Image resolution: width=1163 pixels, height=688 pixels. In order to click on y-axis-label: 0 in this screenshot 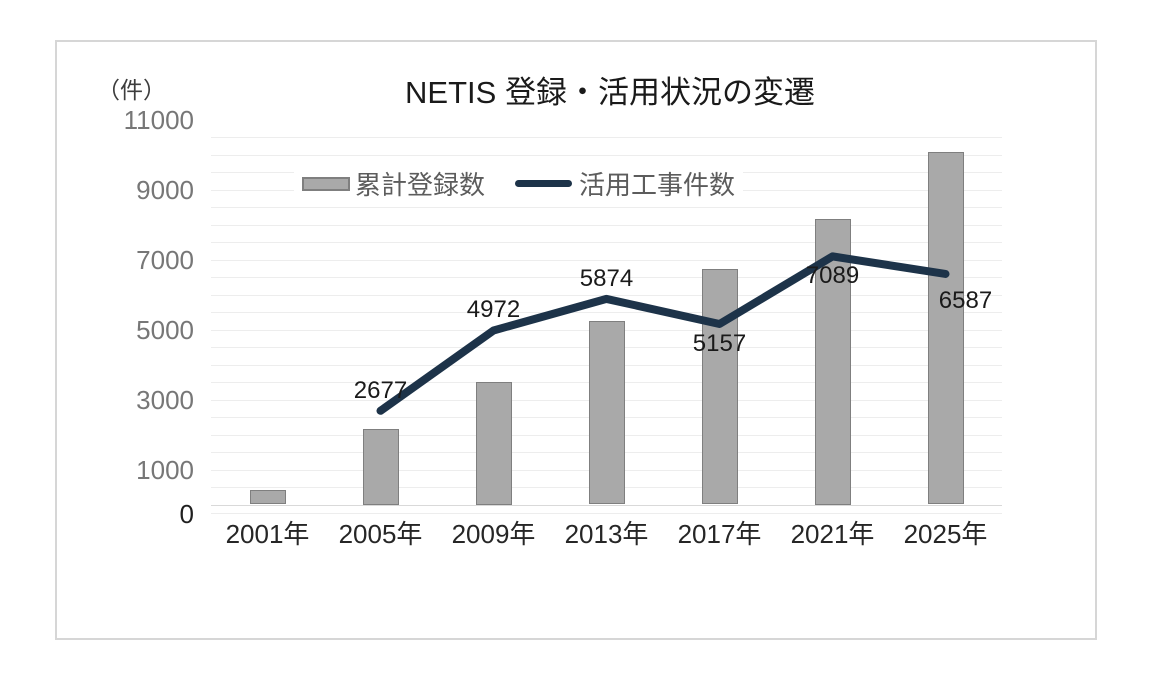, I will do `click(186, 513)`.